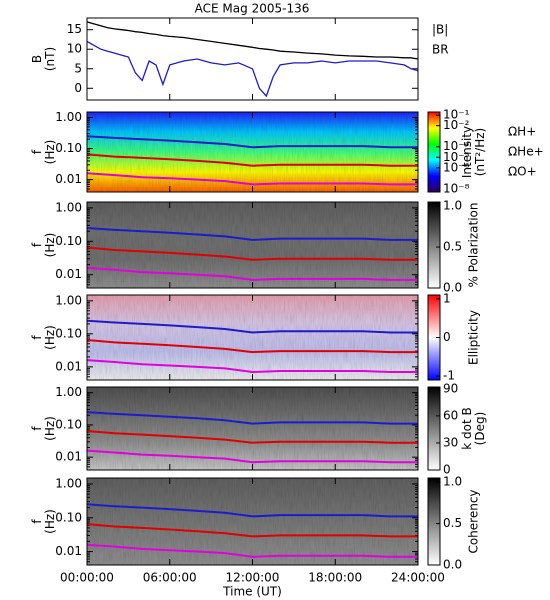 This screenshot has width=550, height=600. I want to click on colorbar-label: k dot B, so click(467, 428).